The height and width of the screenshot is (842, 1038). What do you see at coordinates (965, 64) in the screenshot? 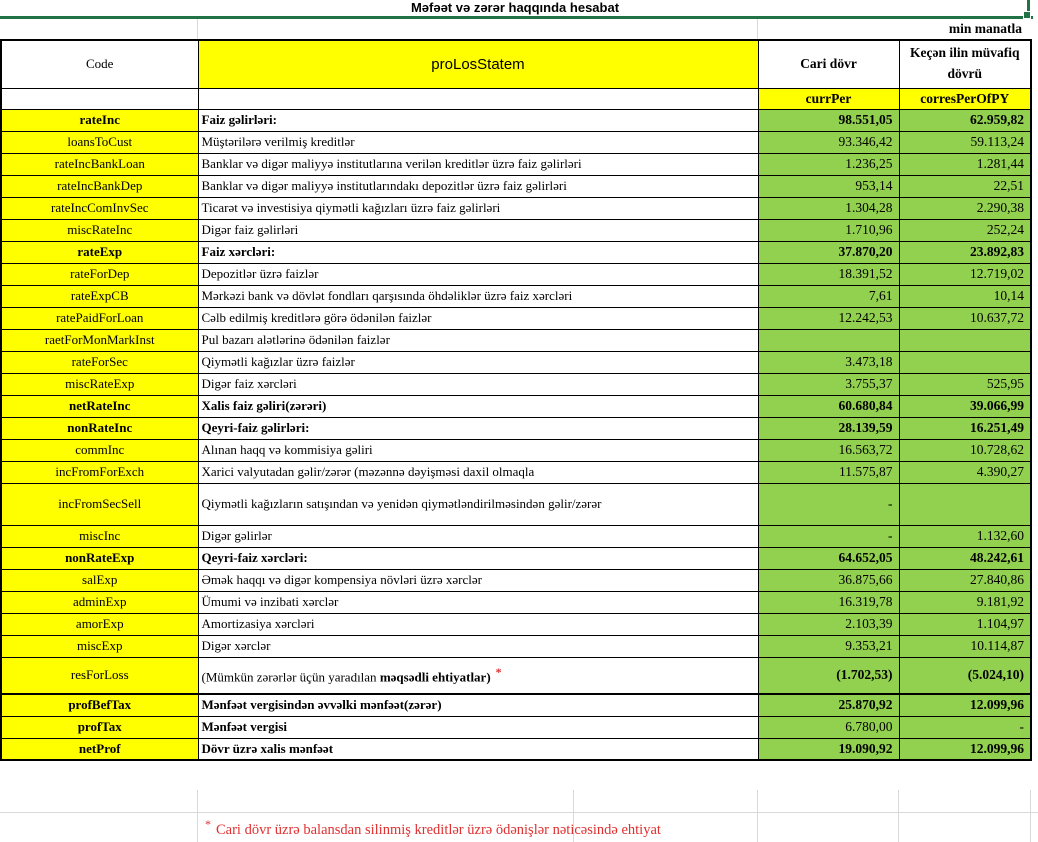
I see `previous-period-header: Keçən ilin müvafiq dövrü` at bounding box center [965, 64].